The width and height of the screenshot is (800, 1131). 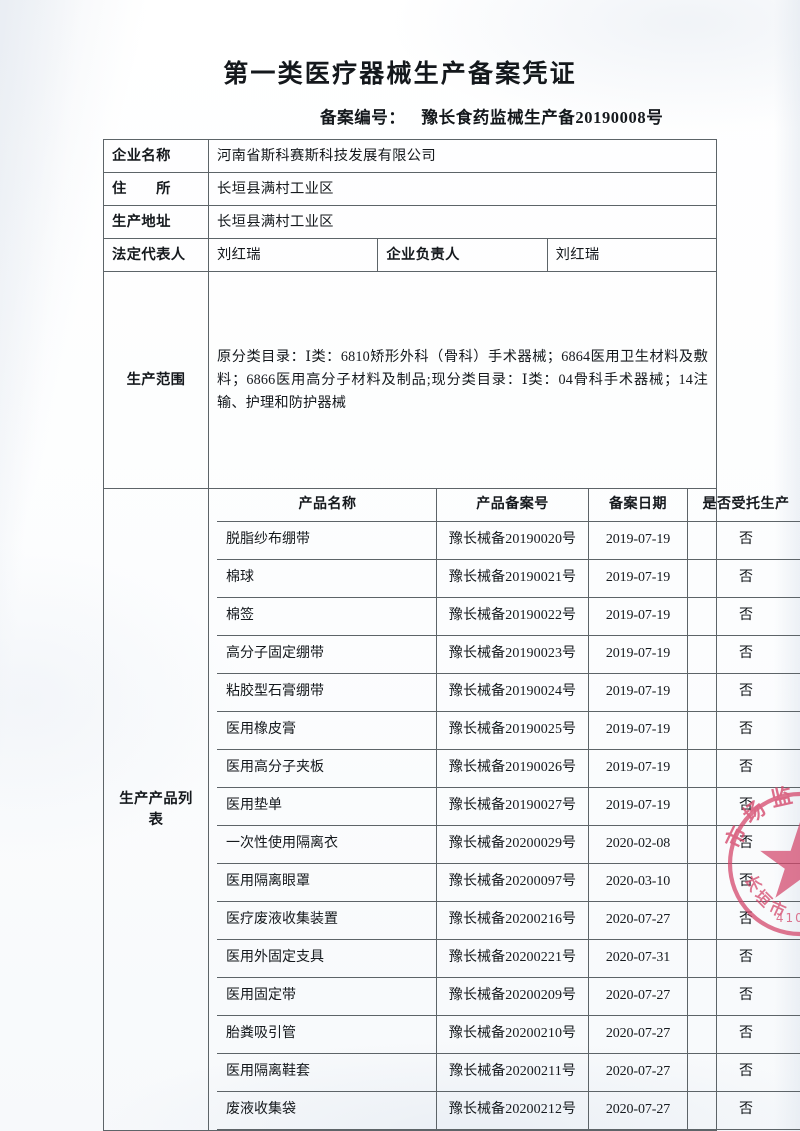 I want to click on product-column-header: 产品备案号, so click(x=512, y=505).